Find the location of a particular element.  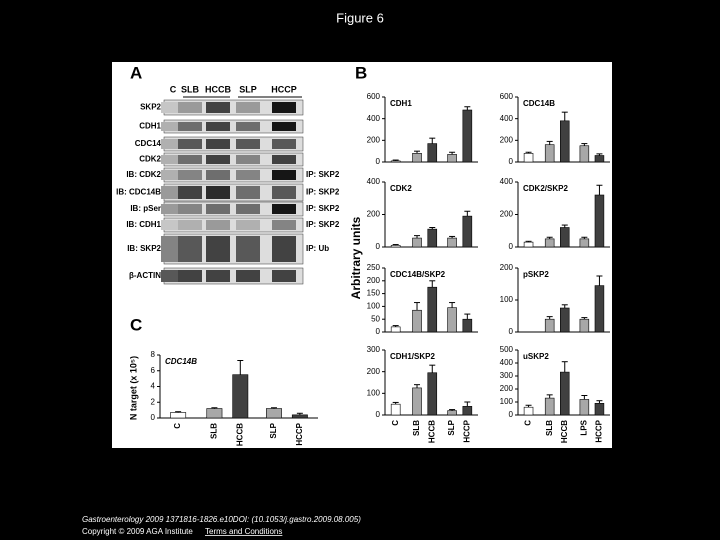

chart-title: CDC14B is located at coordinates (539, 103).